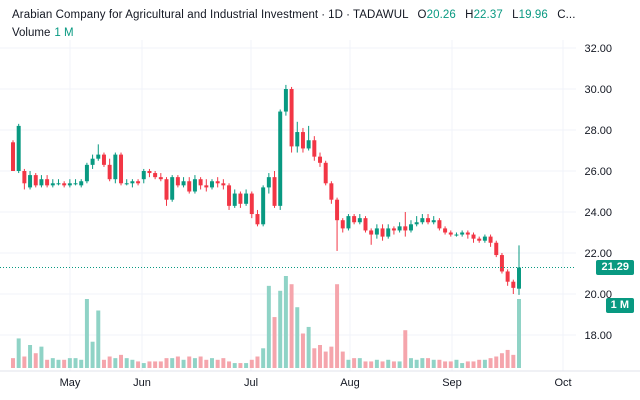  What do you see at coordinates (598, 49) in the screenshot?
I see `y-tick-label: 32.00` at bounding box center [598, 49].